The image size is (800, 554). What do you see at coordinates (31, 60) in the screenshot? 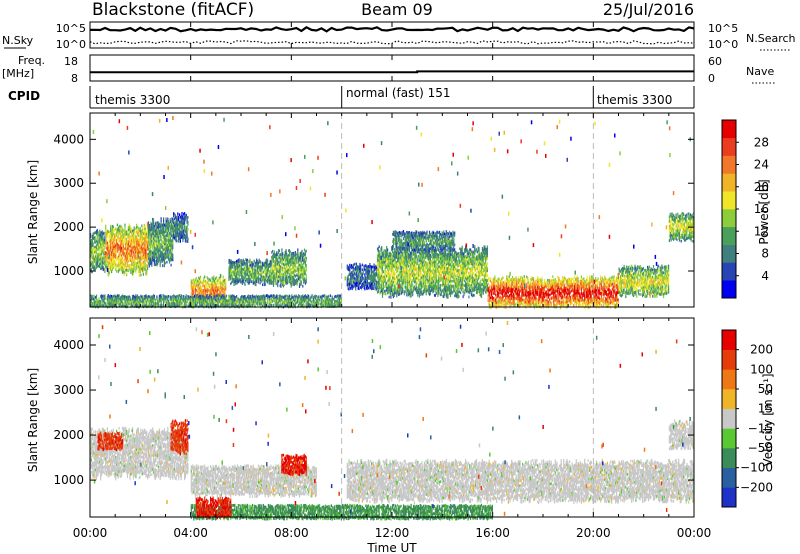
I see `freq-left-label: Freq.` at bounding box center [31, 60].